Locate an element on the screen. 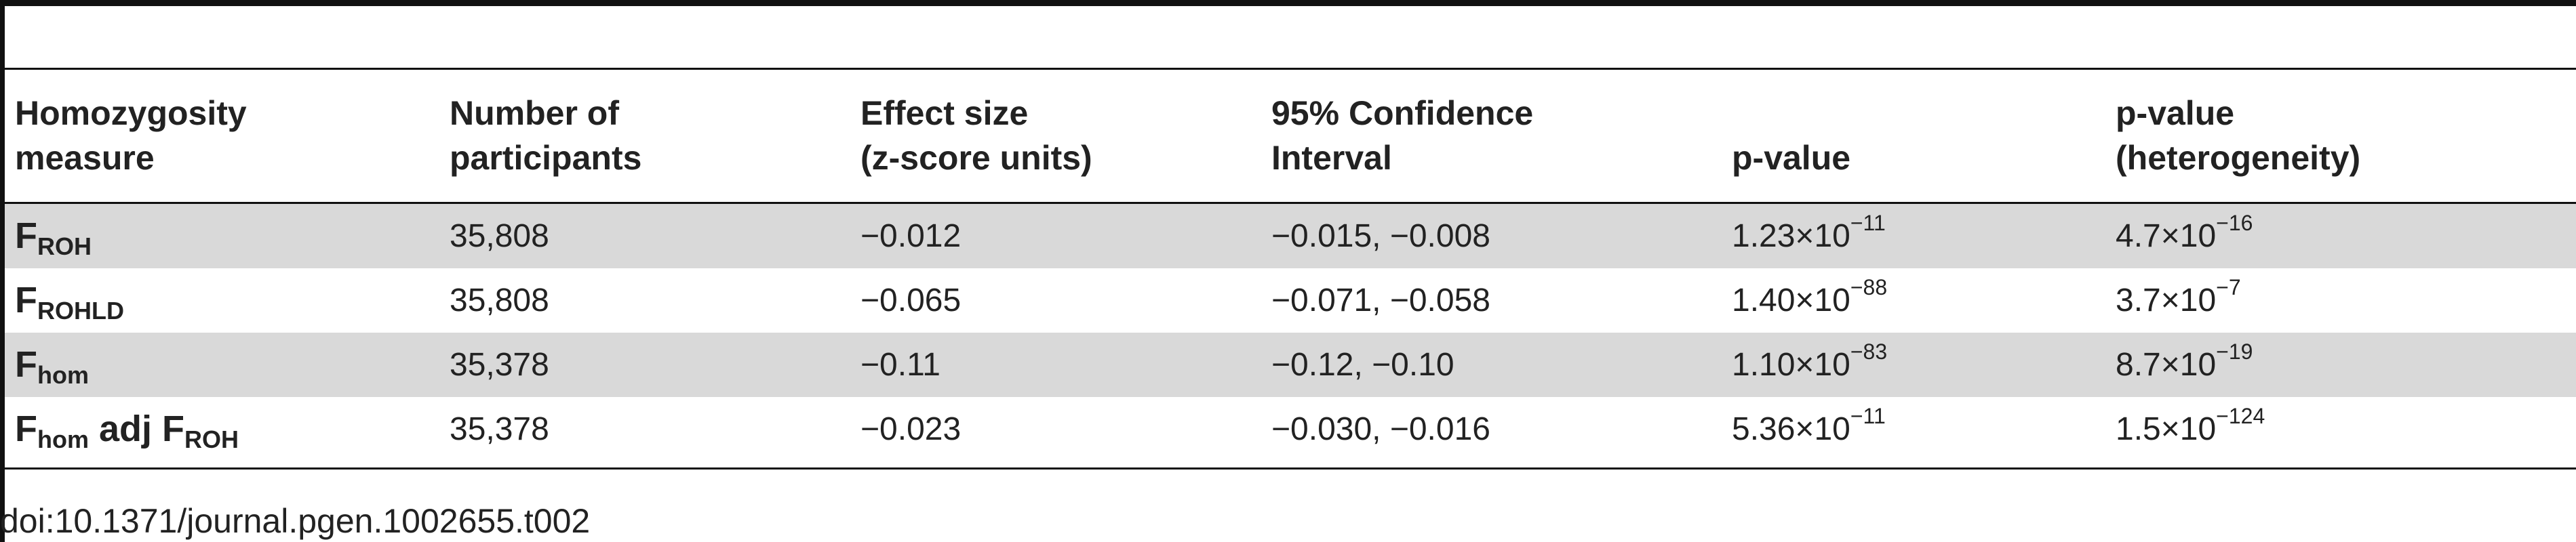  effect-size-cell: −0.065 is located at coordinates (911, 300).